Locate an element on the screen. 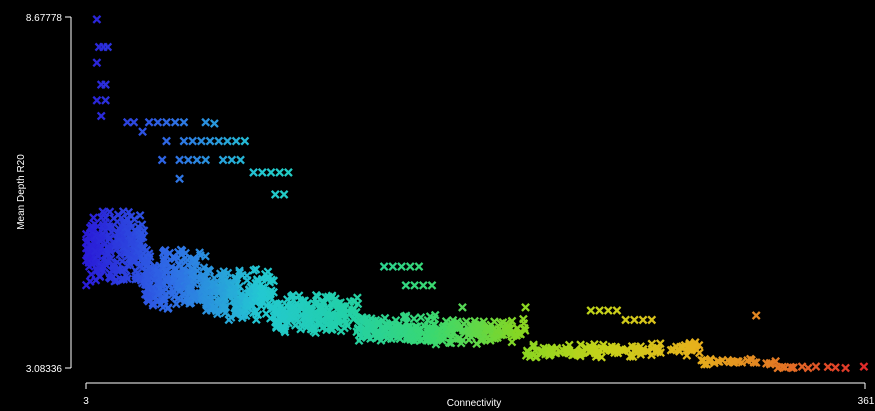  y-axis-label: Mean Depth R20 is located at coordinates (21, 192).